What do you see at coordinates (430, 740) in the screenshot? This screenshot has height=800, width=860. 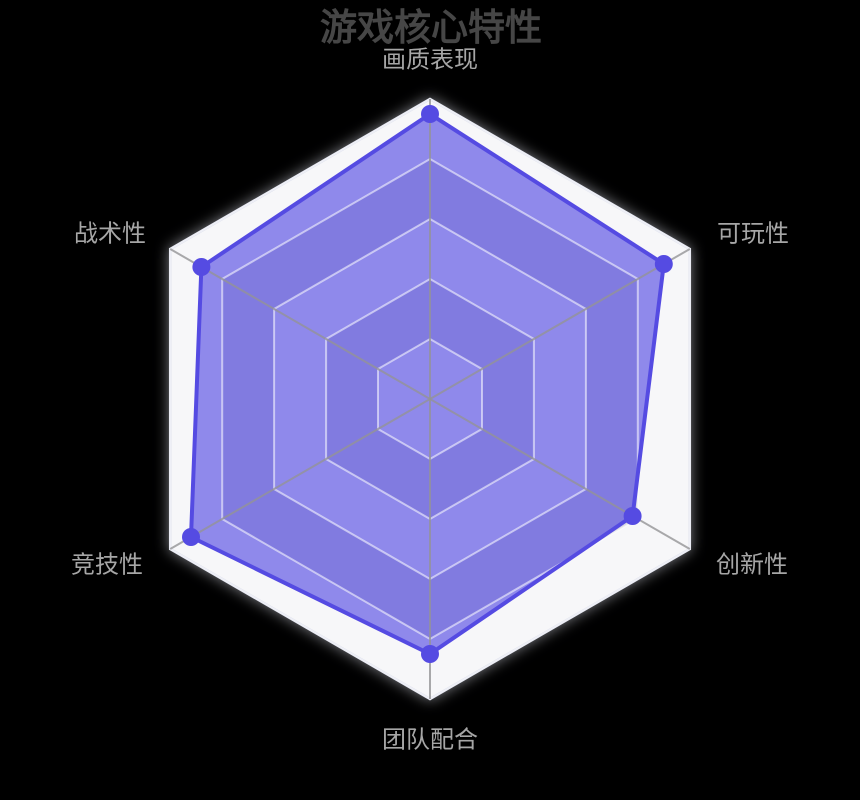 I see `axis-label-tuanduipeihe: 团队配合` at bounding box center [430, 740].